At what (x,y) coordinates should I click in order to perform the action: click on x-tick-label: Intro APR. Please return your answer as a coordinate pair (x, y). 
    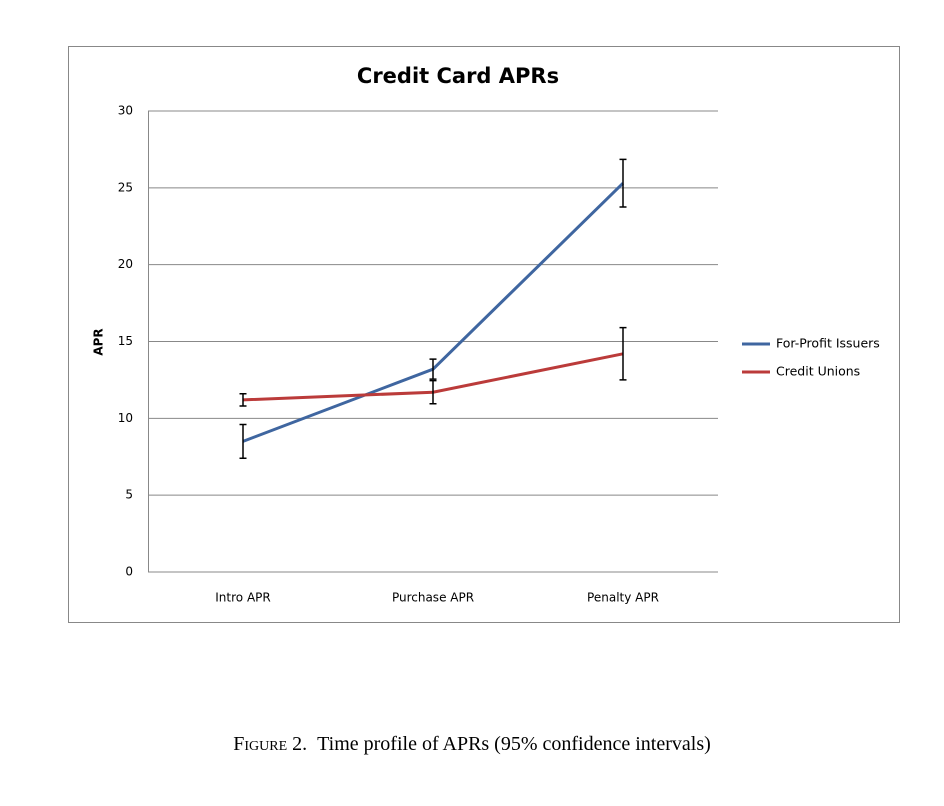
    Looking at the image, I should click on (242, 598).